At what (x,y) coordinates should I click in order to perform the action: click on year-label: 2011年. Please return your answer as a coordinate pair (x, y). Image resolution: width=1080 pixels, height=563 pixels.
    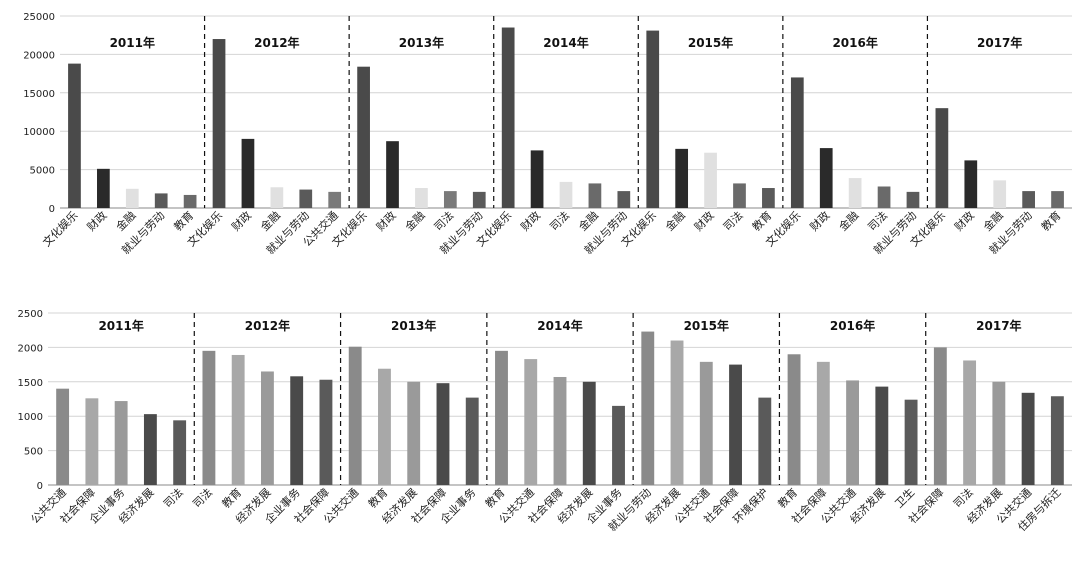
    Looking at the image, I should click on (132, 42).